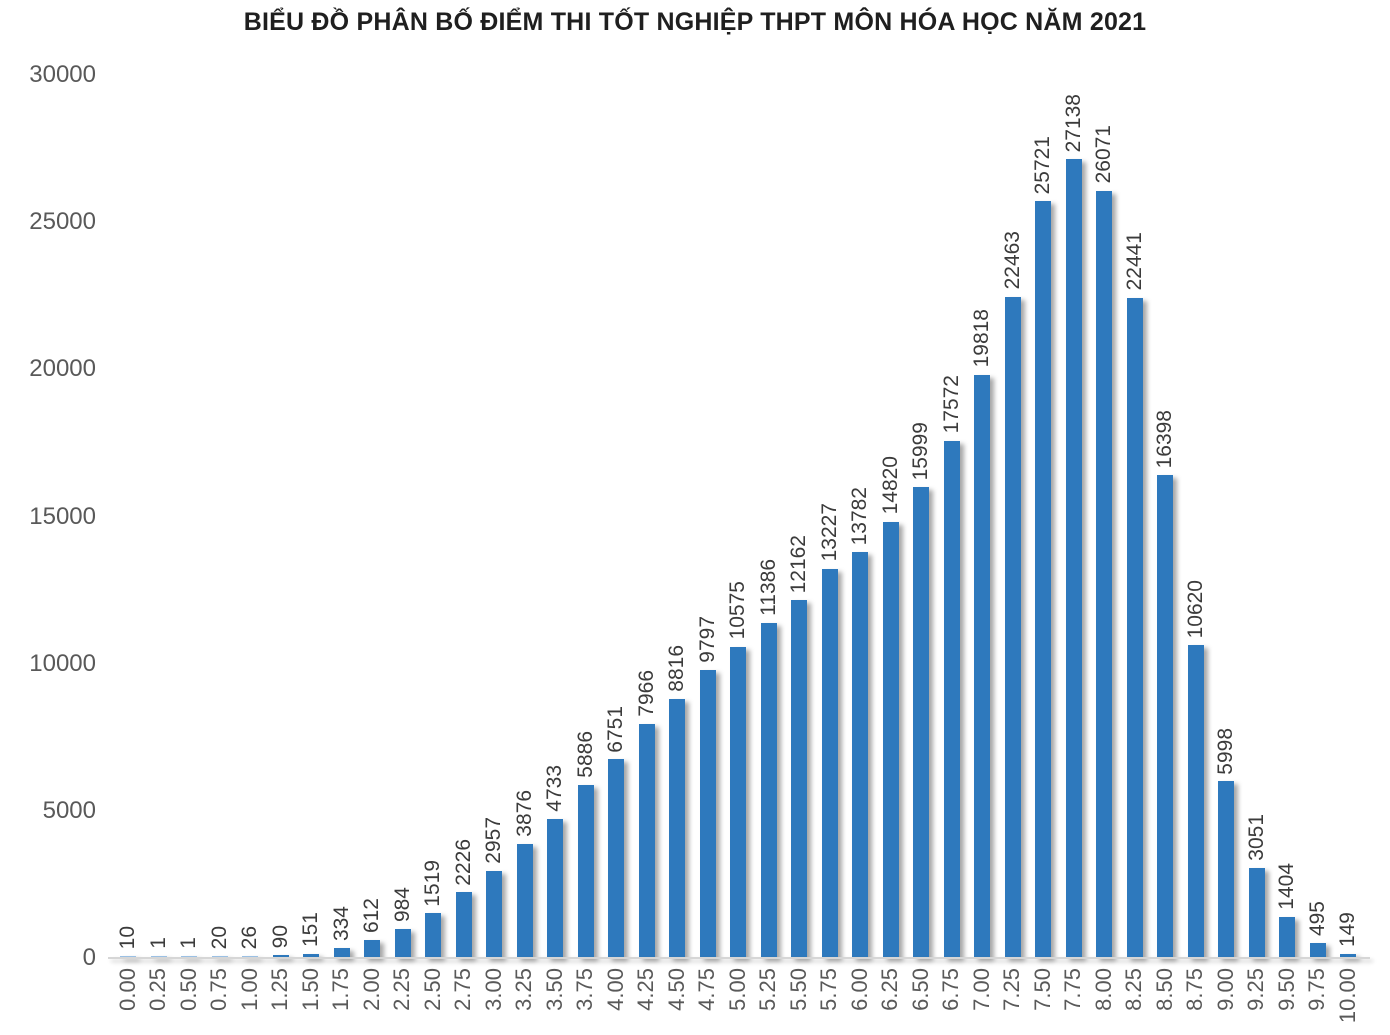 This screenshot has width=1390, height=1035. Describe the element at coordinates (676, 989) in the screenshot. I see `x-tick-label: 4.50` at that location.